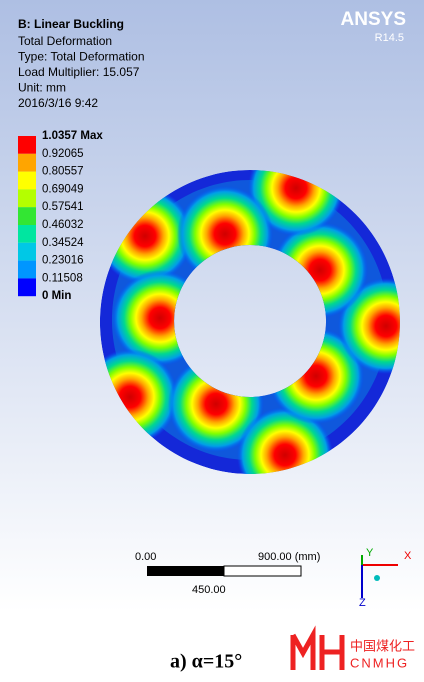 This screenshot has height=682, width=424. I want to click on axis-x: X, so click(408, 556).